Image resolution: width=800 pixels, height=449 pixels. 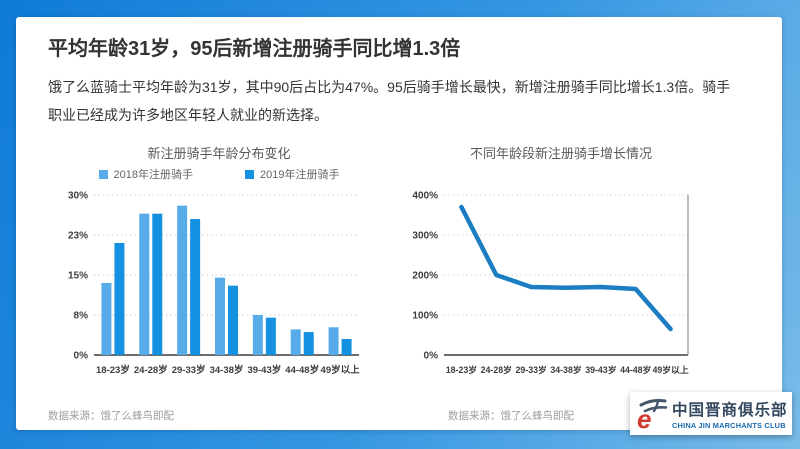 What do you see at coordinates (219, 174) in the screenshot?
I see `bar-chart-legend: 2018年注册骑手 2019年注册骑手` at bounding box center [219, 174].